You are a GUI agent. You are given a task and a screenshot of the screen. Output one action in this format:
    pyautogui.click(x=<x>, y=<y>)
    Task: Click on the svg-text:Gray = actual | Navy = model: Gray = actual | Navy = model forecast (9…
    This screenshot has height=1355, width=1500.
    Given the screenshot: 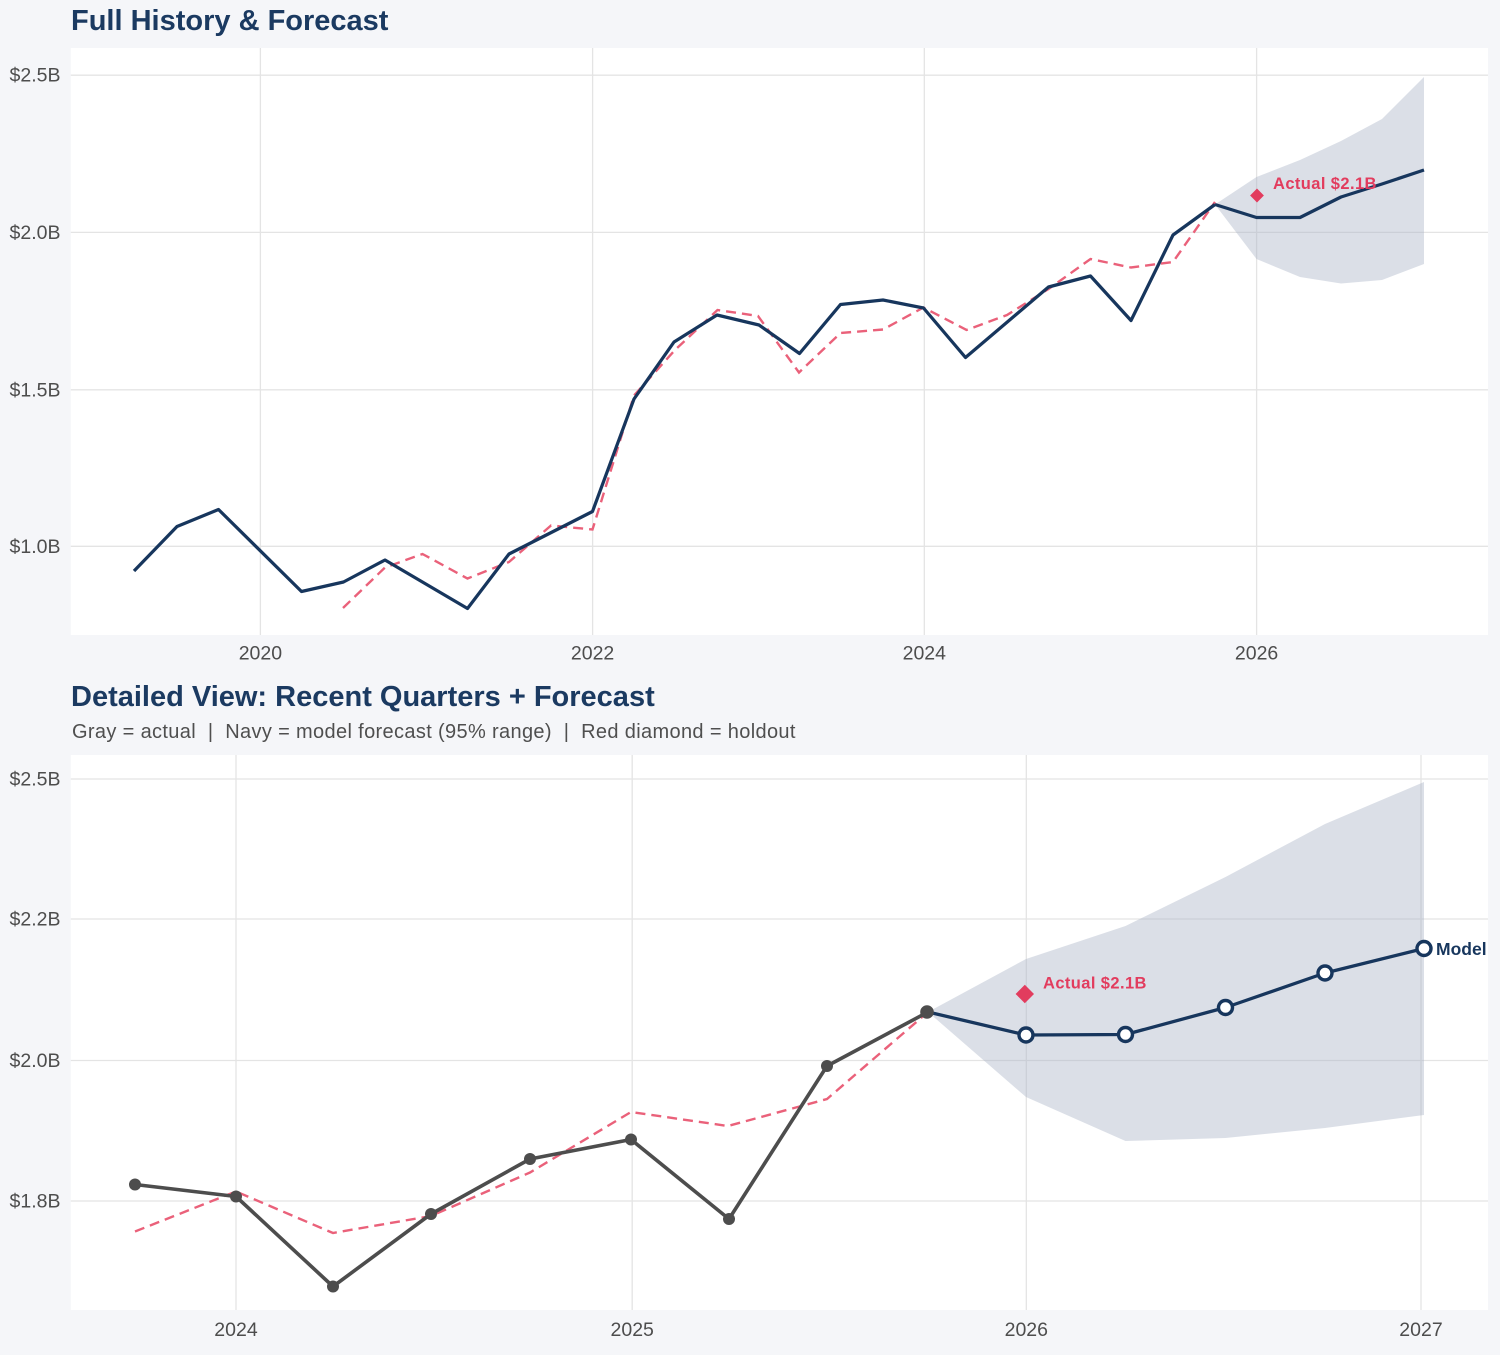 What is the action you would take?
    pyautogui.click(x=434, y=732)
    